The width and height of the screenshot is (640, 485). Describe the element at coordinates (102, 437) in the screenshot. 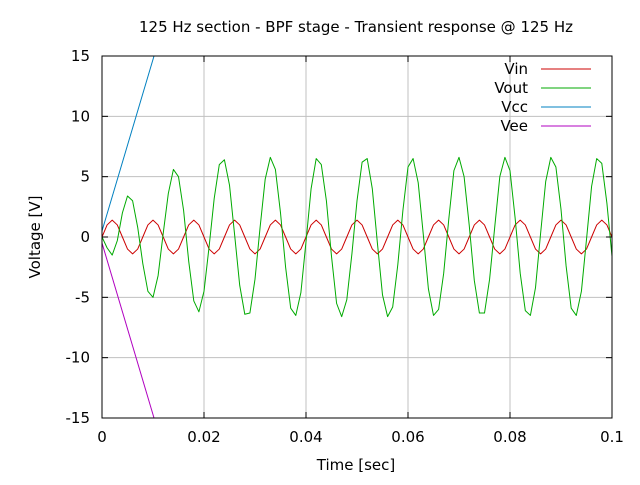

I see `x-tick-label: 0` at that location.